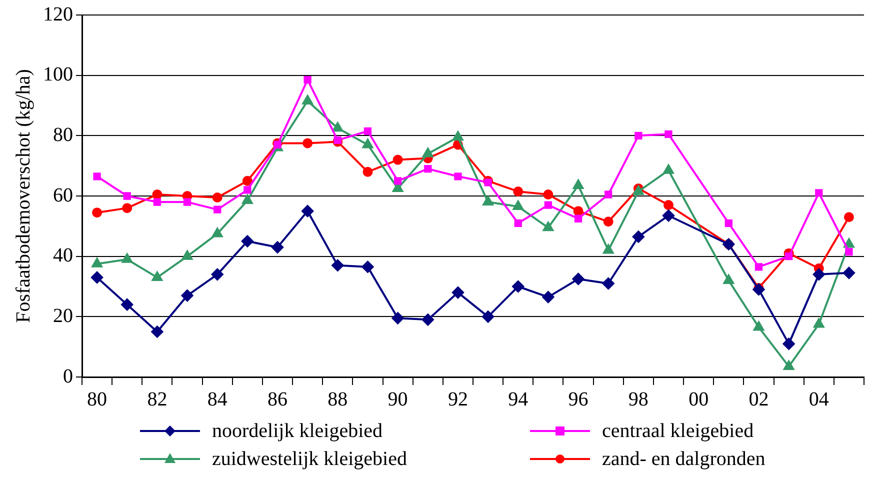 The height and width of the screenshot is (490, 872). What do you see at coordinates (758, 399) in the screenshot?
I see `x-tick-label: 02` at bounding box center [758, 399].